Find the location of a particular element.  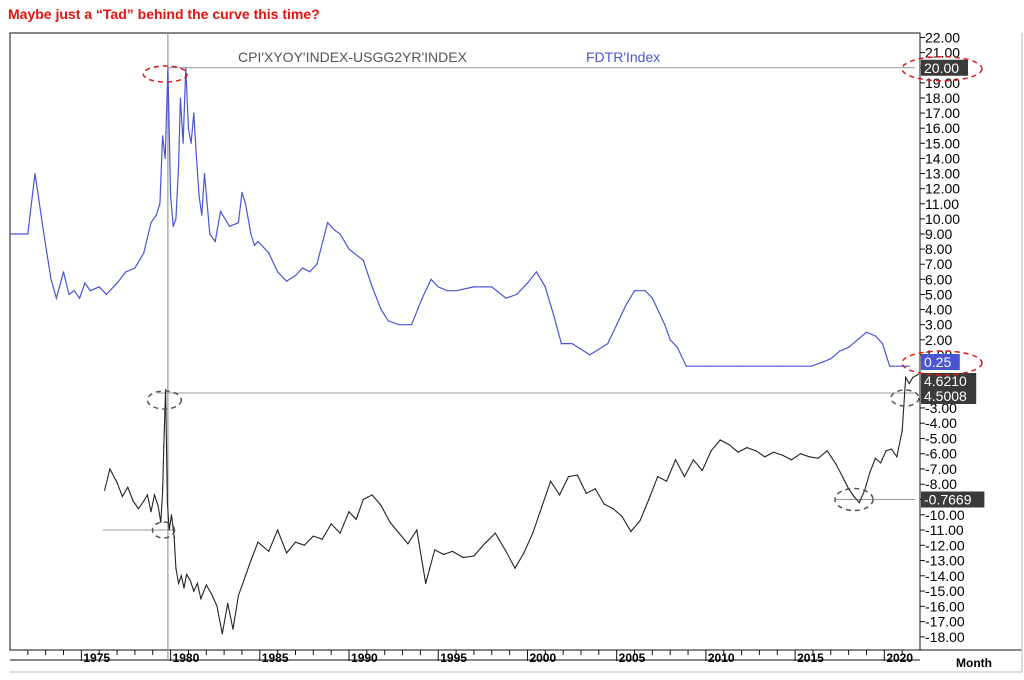

y-tick-label: 19.00 is located at coordinates (942, 83).